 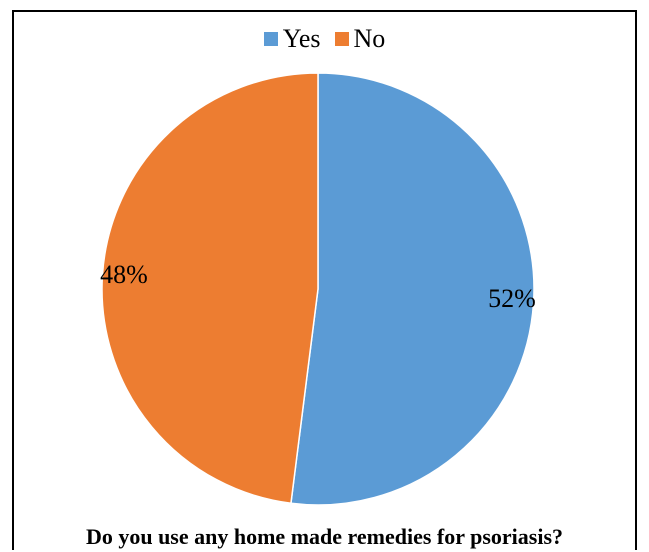 What do you see at coordinates (270, 39) in the screenshot?
I see `legend-swatch-yes` at bounding box center [270, 39].